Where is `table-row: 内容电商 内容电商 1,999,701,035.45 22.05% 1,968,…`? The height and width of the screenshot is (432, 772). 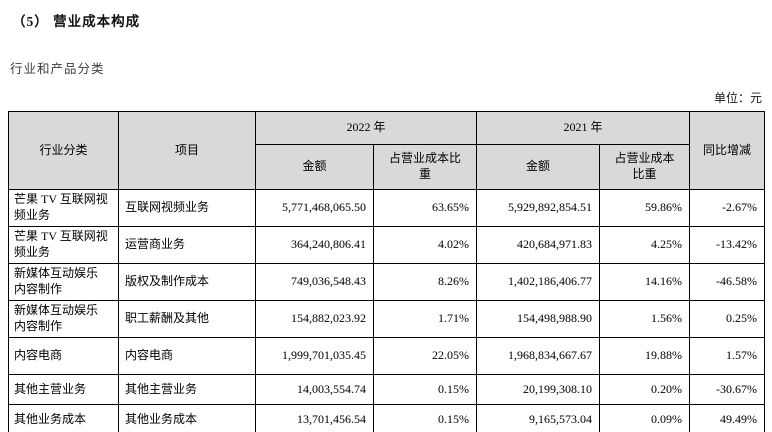 table-row: 内容电商 内容电商 1,999,701,035.45 22.05% 1,968,… is located at coordinates (387, 356).